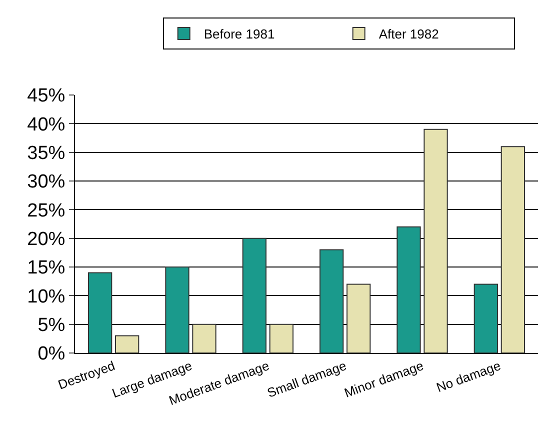  What do you see at coordinates (52, 325) in the screenshot?
I see `y-tick-label: 5%` at bounding box center [52, 325].